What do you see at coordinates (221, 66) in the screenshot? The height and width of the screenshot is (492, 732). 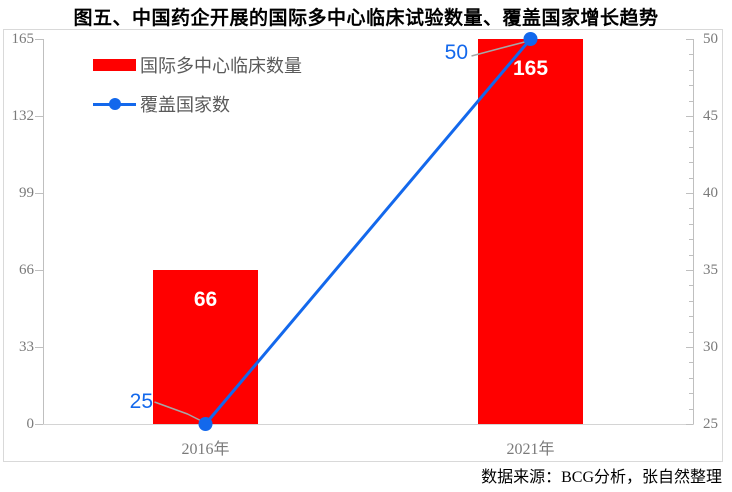 I see `bar-legend-label: 国际多中心临床数量` at bounding box center [221, 66].